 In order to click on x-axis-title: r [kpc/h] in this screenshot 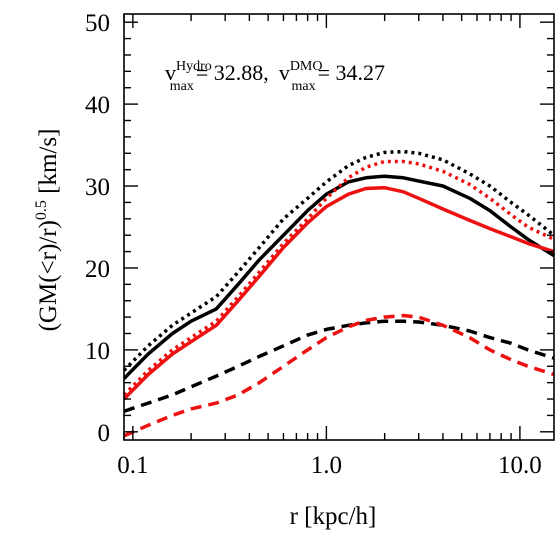, I will do `click(333, 516)`.